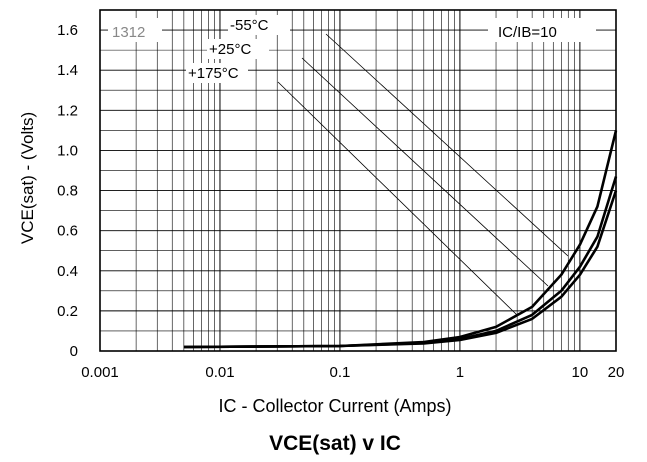  I want to click on code-label-bg, so click(135, 30).